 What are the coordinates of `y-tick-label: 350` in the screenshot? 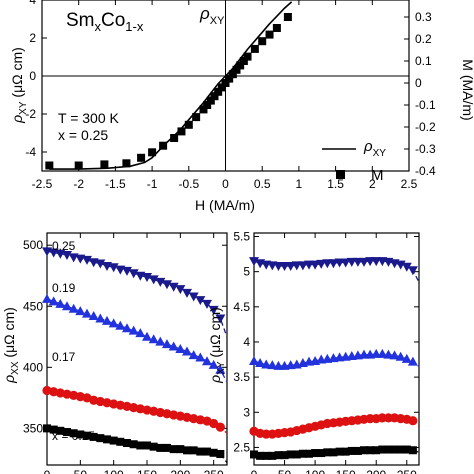 It's located at (33, 428).